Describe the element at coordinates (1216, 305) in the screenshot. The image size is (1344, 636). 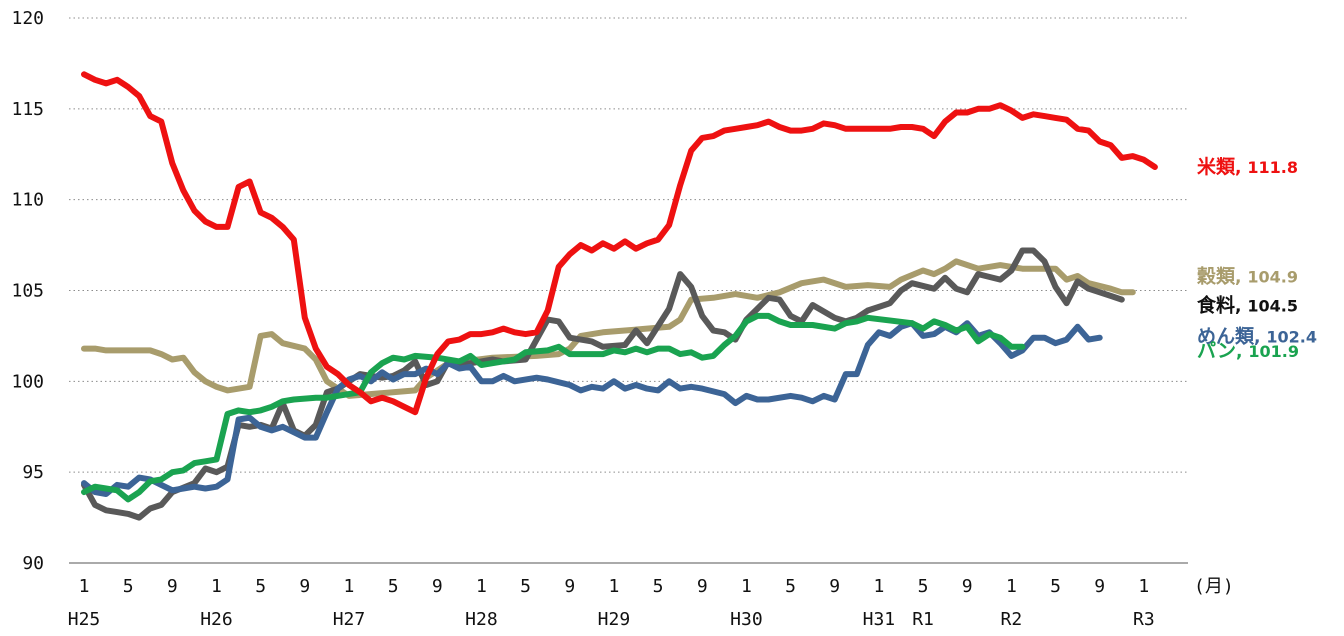
I see `series-name: 食料` at that location.